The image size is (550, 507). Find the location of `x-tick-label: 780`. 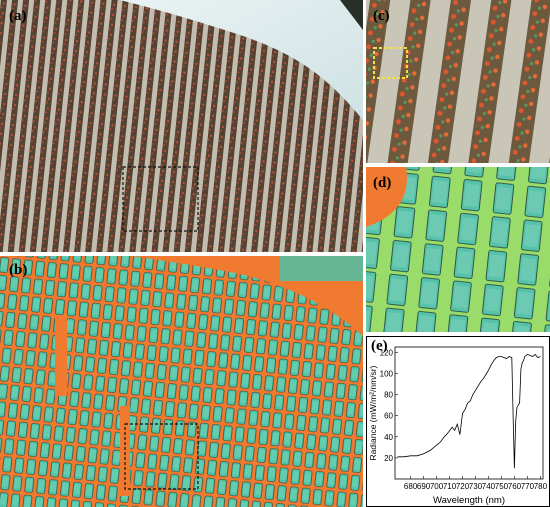

x-tick-label: 780 is located at coordinates (541, 486).